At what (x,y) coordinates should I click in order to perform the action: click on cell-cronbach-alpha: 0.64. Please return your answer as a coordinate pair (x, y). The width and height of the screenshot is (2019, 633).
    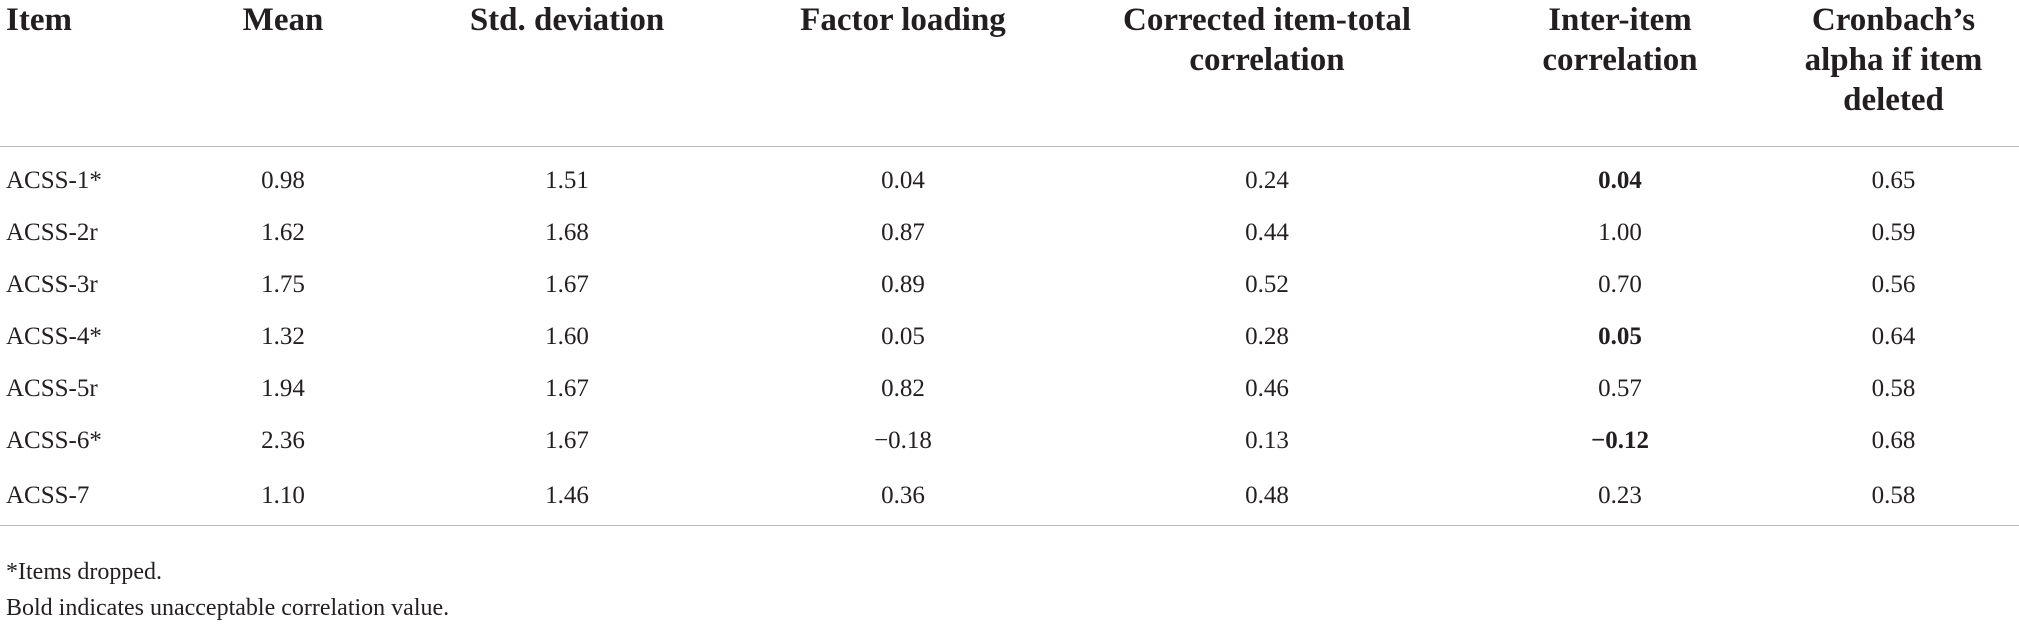
    Looking at the image, I should click on (1893, 336).